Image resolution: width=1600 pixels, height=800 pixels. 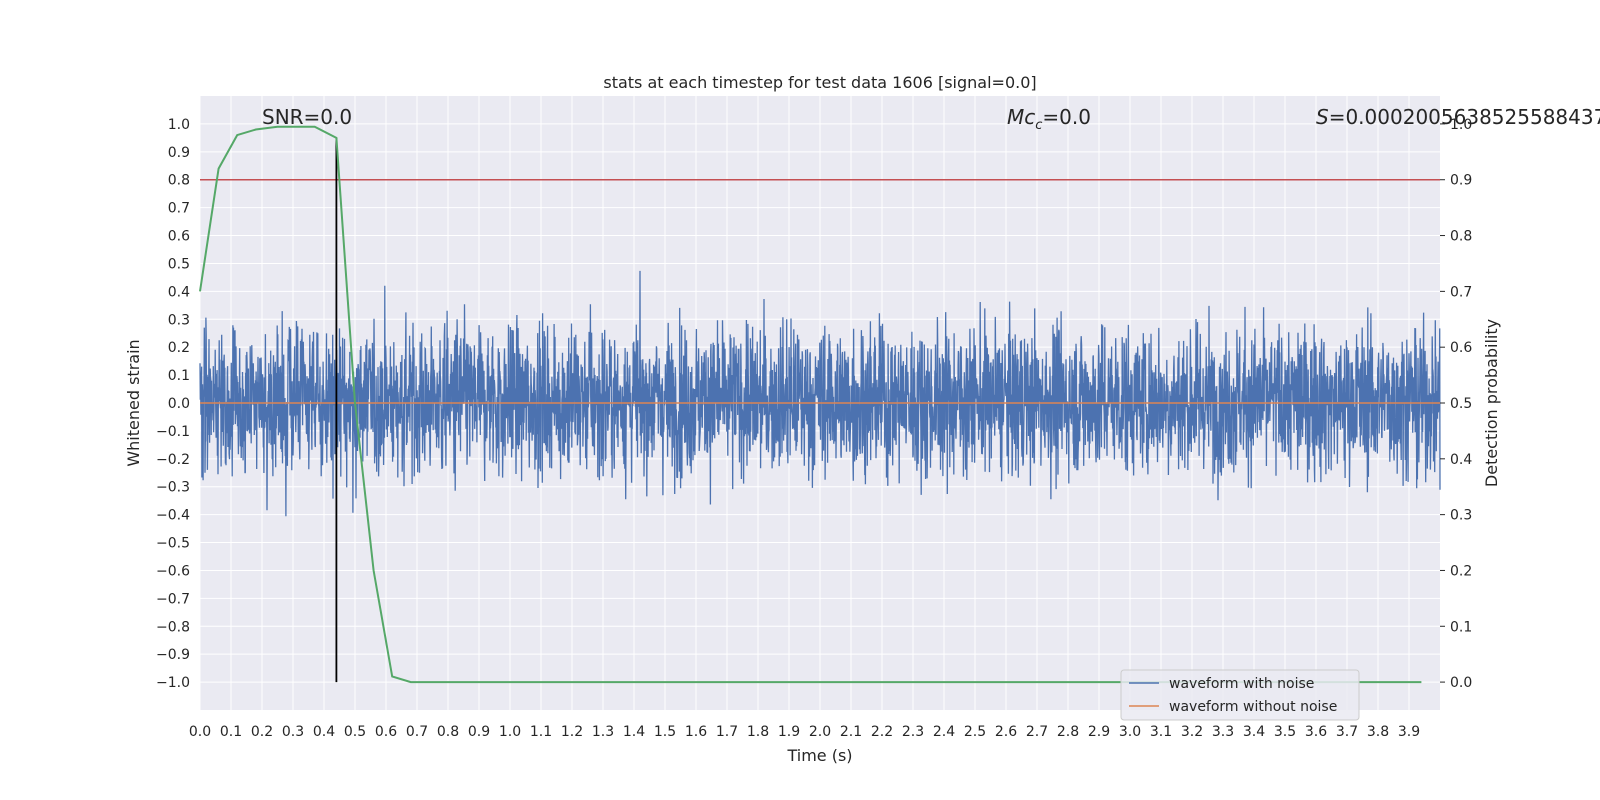 I want to click on x-tick-label: 1.0, so click(x=510, y=732).